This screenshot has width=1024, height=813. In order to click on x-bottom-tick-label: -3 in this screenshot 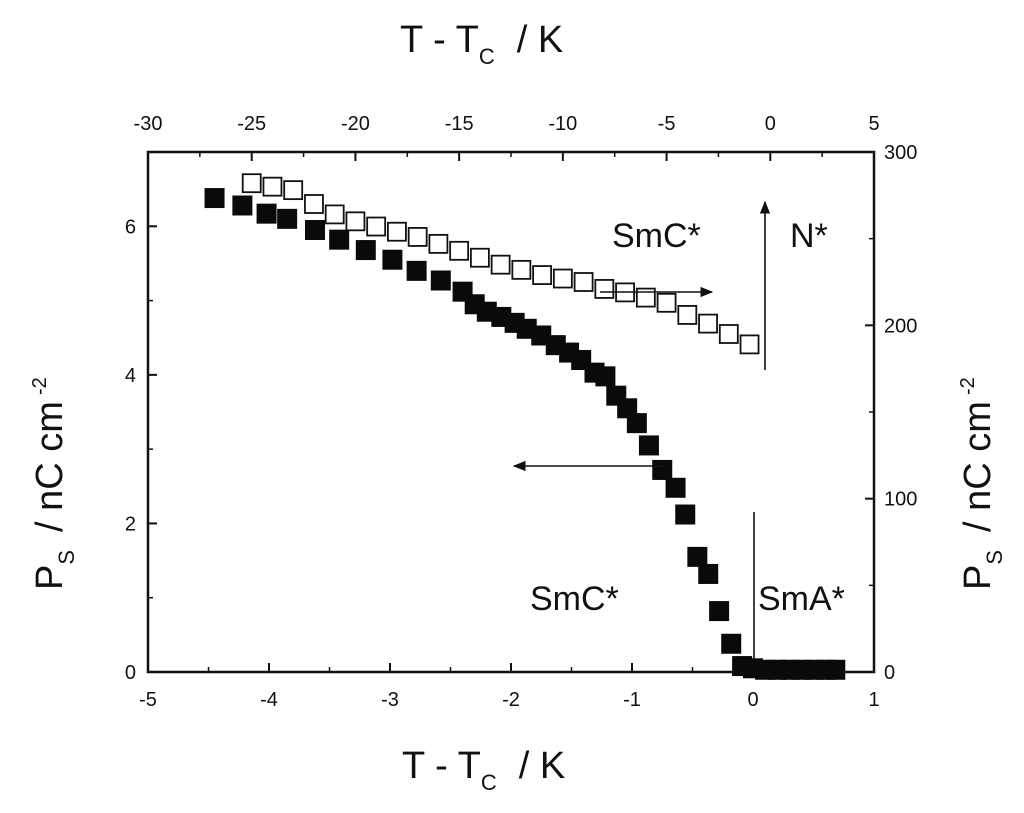, I will do `click(390, 700)`.